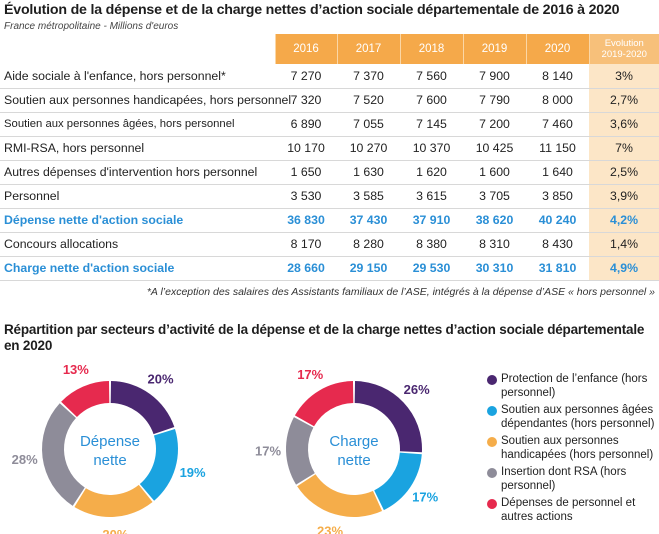 This screenshot has height=534, width=659. I want to click on legend-item: Dépenses de personnel et autres actions, so click(573, 510).